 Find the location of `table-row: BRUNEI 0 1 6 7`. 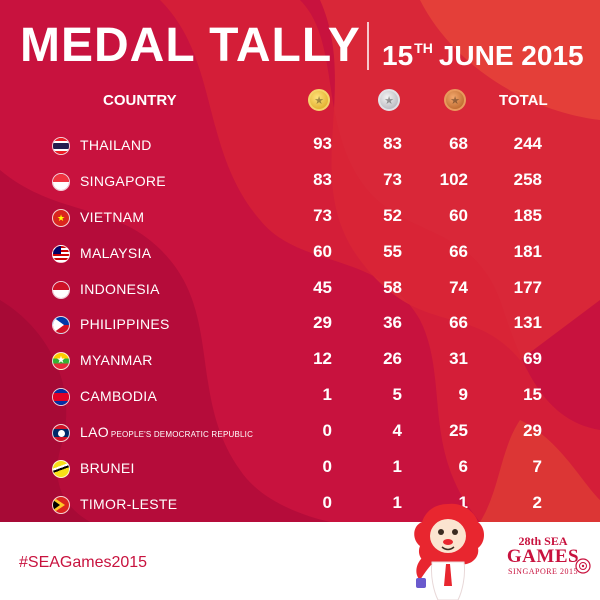

table-row: BRUNEI 0 1 6 7 is located at coordinates (300, 468).